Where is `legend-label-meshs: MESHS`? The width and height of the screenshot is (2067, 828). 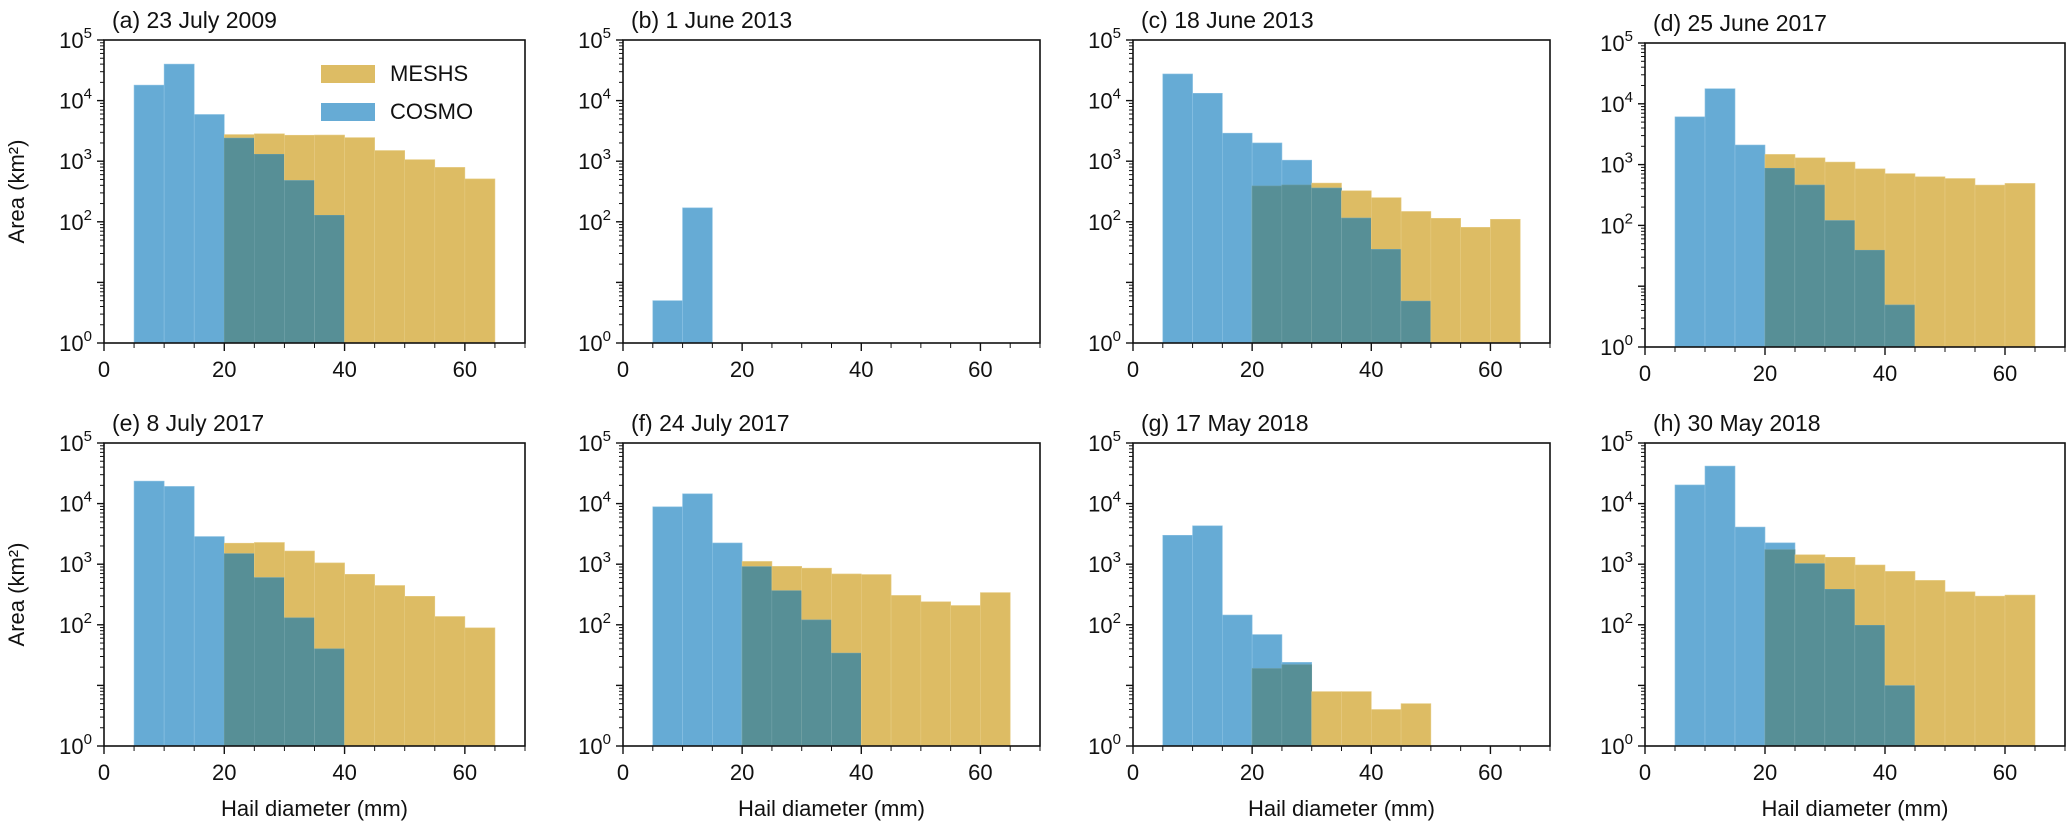 legend-label-meshs: MESHS is located at coordinates (429, 73).